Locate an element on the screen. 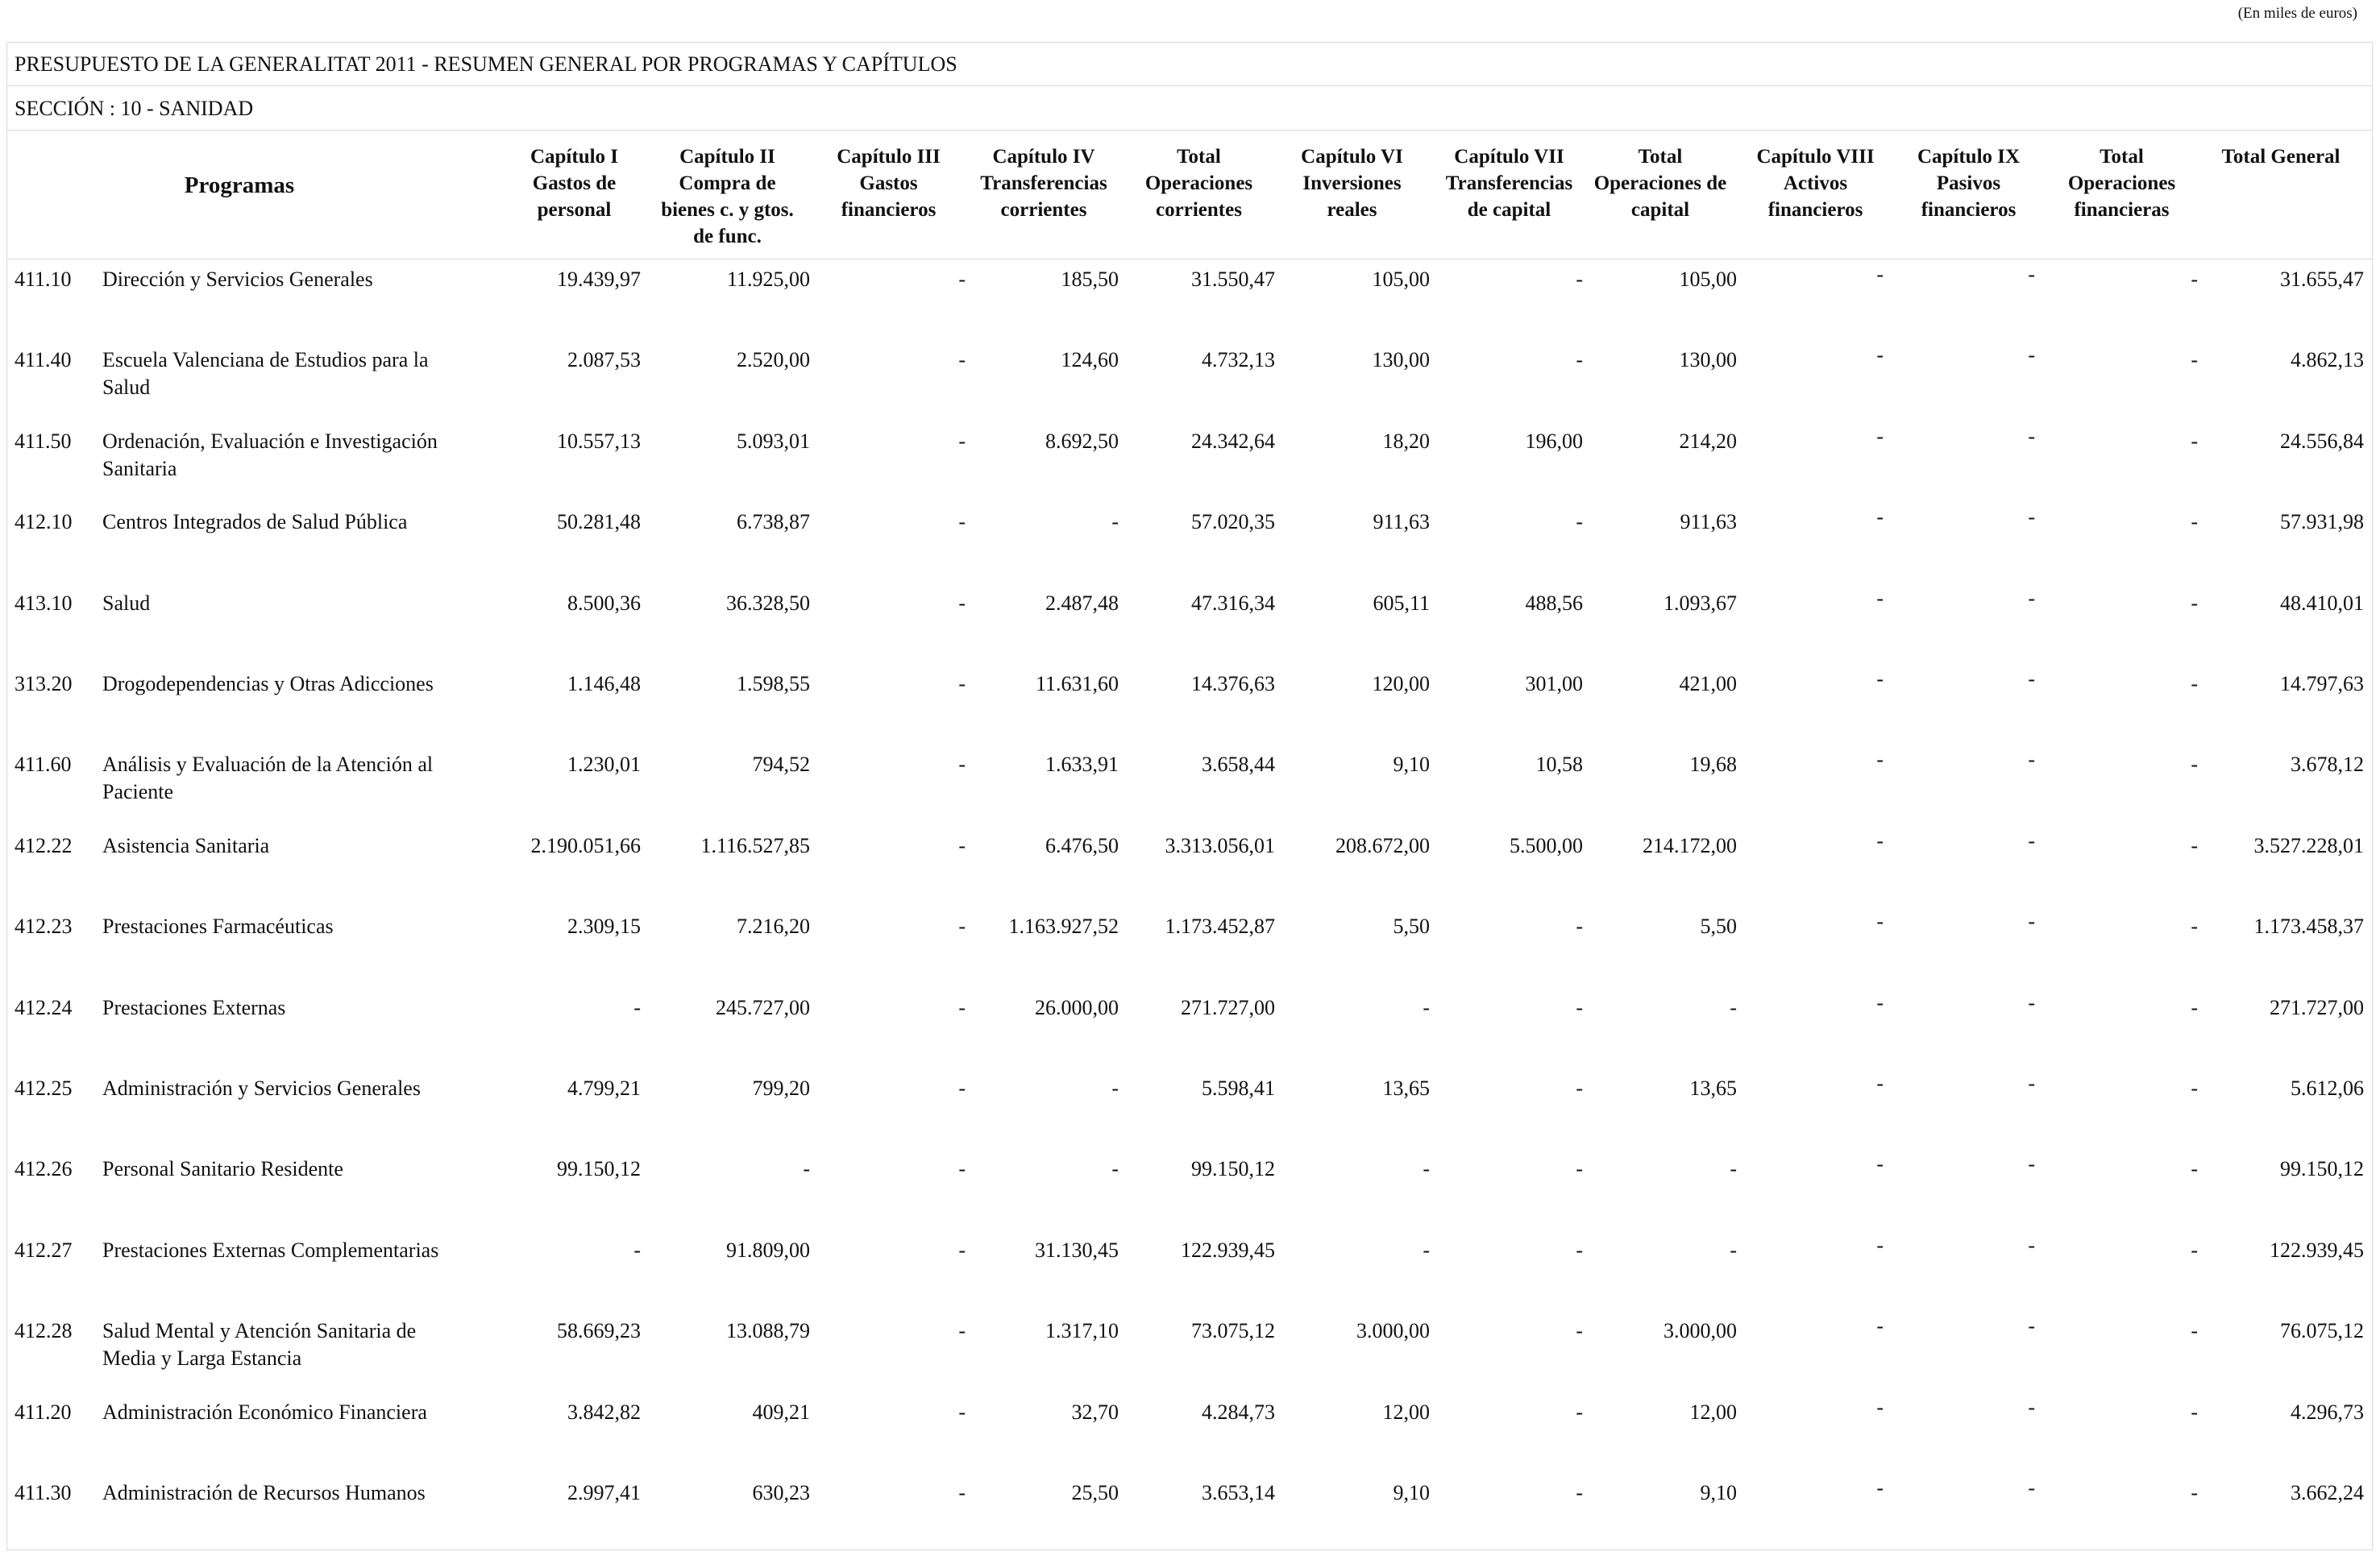 The image size is (2380, 1560). cell-c7: 196,00 is located at coordinates (1554, 441).